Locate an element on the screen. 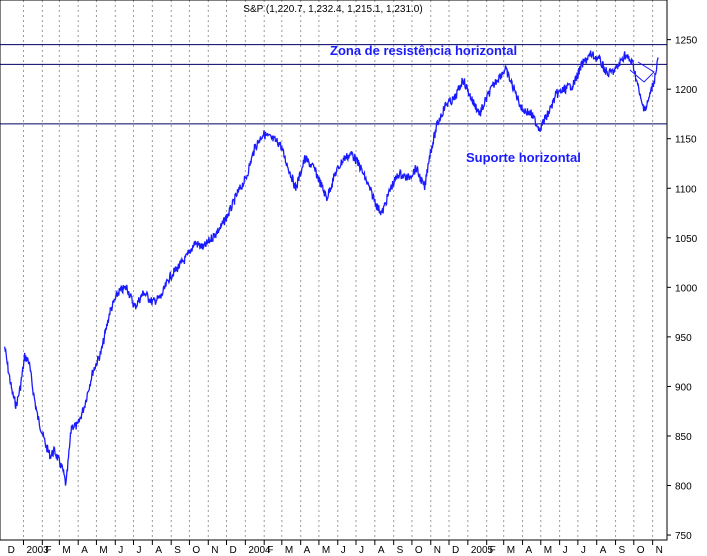 This screenshot has width=707, height=556. triangle-pattern is located at coordinates (642, 72).